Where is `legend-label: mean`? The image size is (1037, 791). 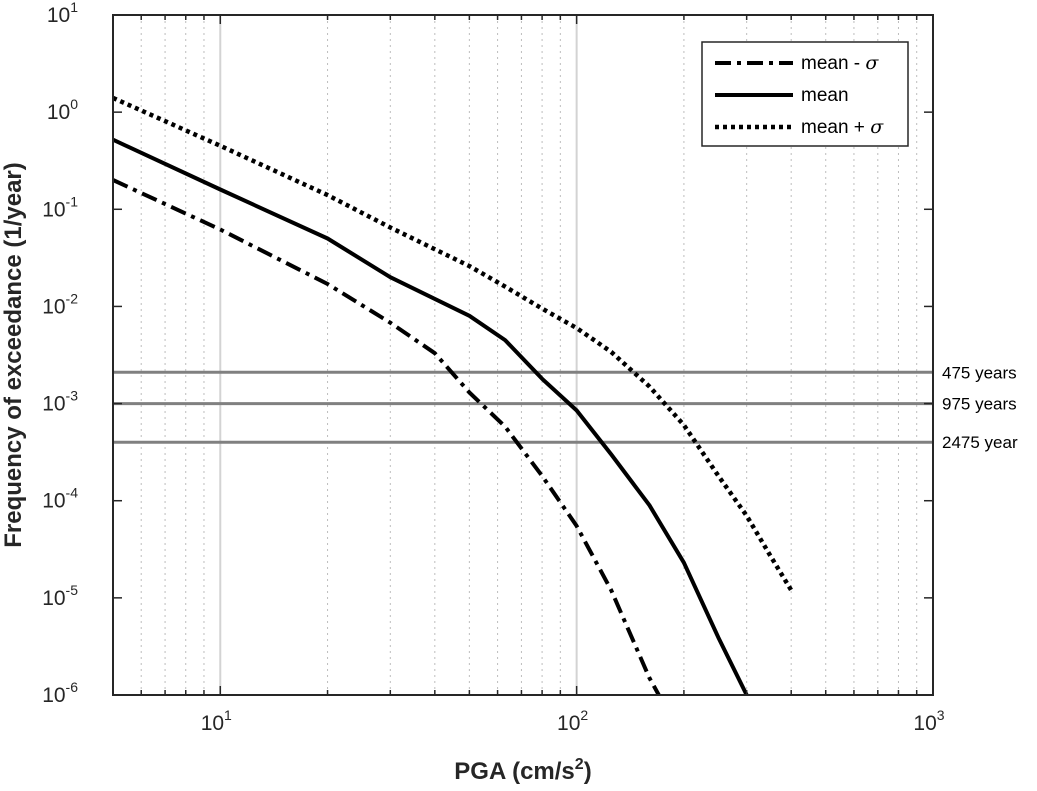 legend-label: mean is located at coordinates (825, 95).